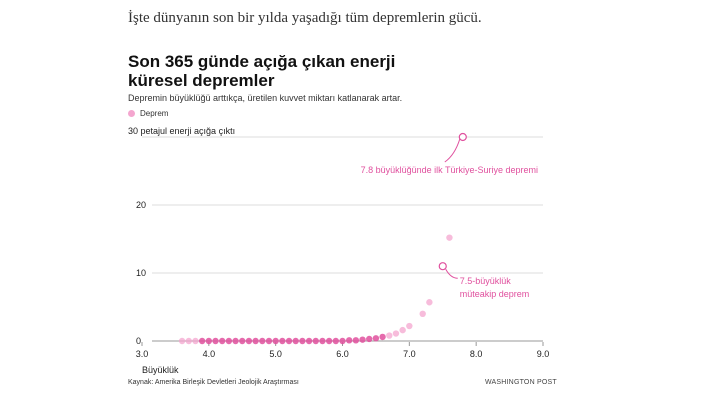 The image size is (723, 401). What do you see at coordinates (342, 354) in the screenshot?
I see `x-tick-label: 6.0` at bounding box center [342, 354].